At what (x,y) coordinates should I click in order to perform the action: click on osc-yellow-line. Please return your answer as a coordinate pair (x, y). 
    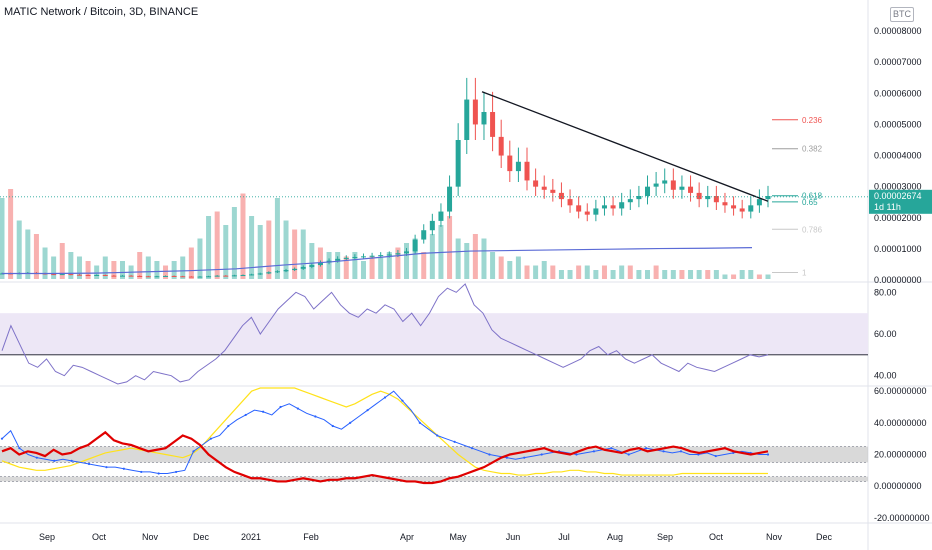
    Looking at the image, I should click on (384, 431).